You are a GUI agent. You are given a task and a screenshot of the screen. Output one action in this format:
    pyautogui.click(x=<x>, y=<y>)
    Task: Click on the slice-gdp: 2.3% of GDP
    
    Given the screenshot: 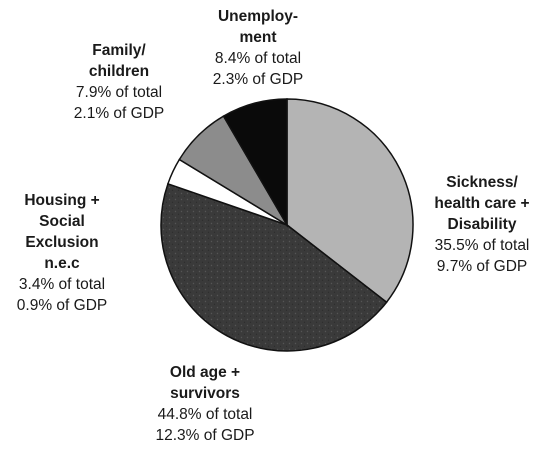 What is the action you would take?
    pyautogui.click(x=258, y=79)
    